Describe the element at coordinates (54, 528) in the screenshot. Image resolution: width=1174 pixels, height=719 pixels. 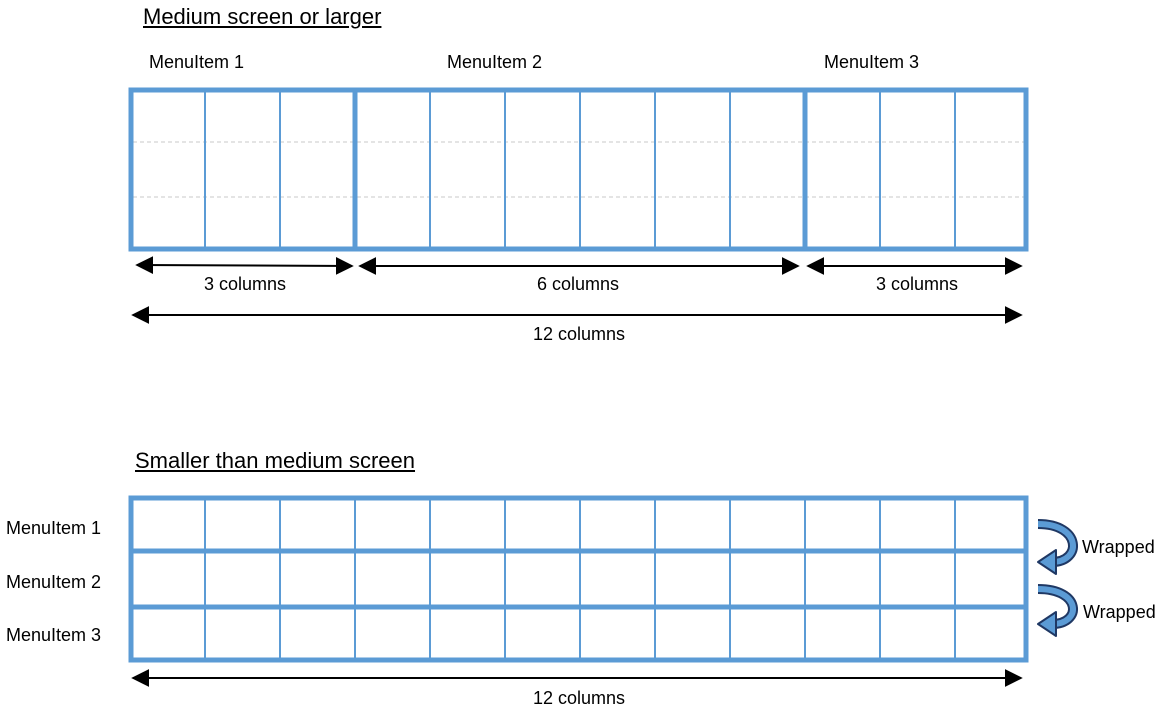
I see `bottom-row-label: MenuItem 1` at that location.